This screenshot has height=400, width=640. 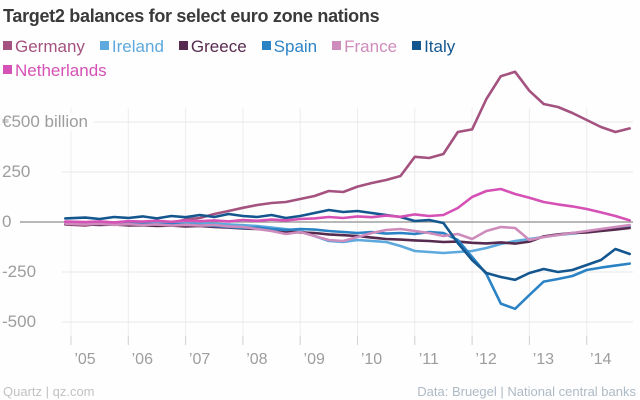 I want to click on legend-label: Greece, so click(x=218, y=46).